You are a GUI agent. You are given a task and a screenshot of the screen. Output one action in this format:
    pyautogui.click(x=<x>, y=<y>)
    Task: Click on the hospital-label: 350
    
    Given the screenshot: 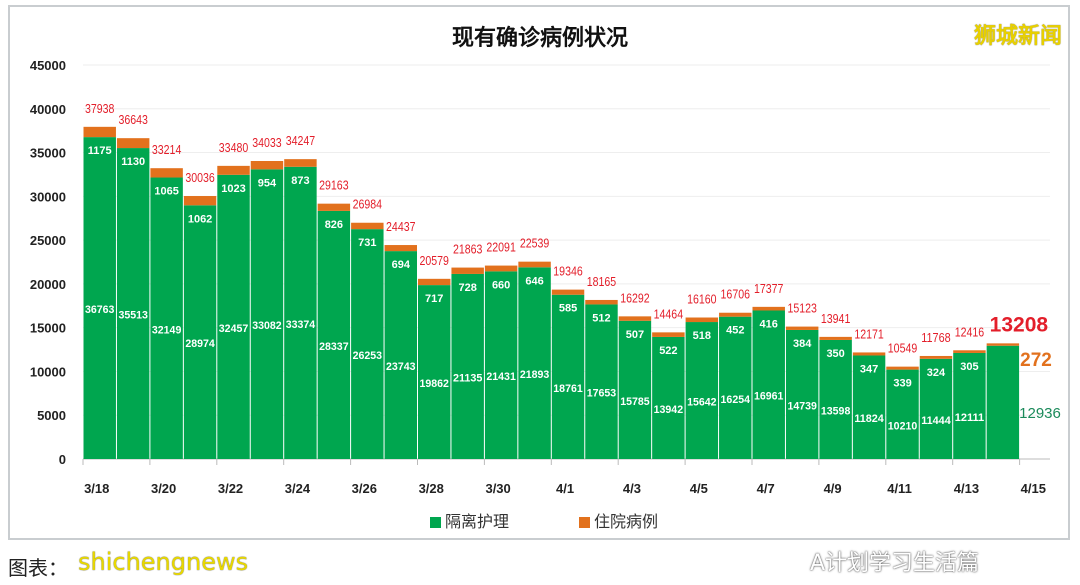 What is the action you would take?
    pyautogui.click(x=835, y=354)
    